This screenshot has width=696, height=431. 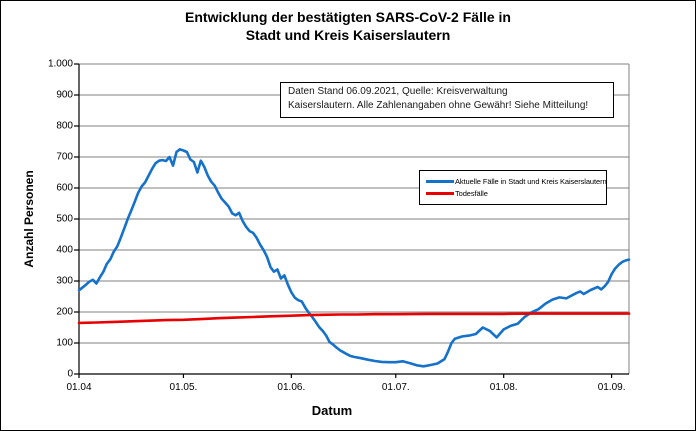 I want to click on legend-item: Todesfälle, so click(x=513, y=194).